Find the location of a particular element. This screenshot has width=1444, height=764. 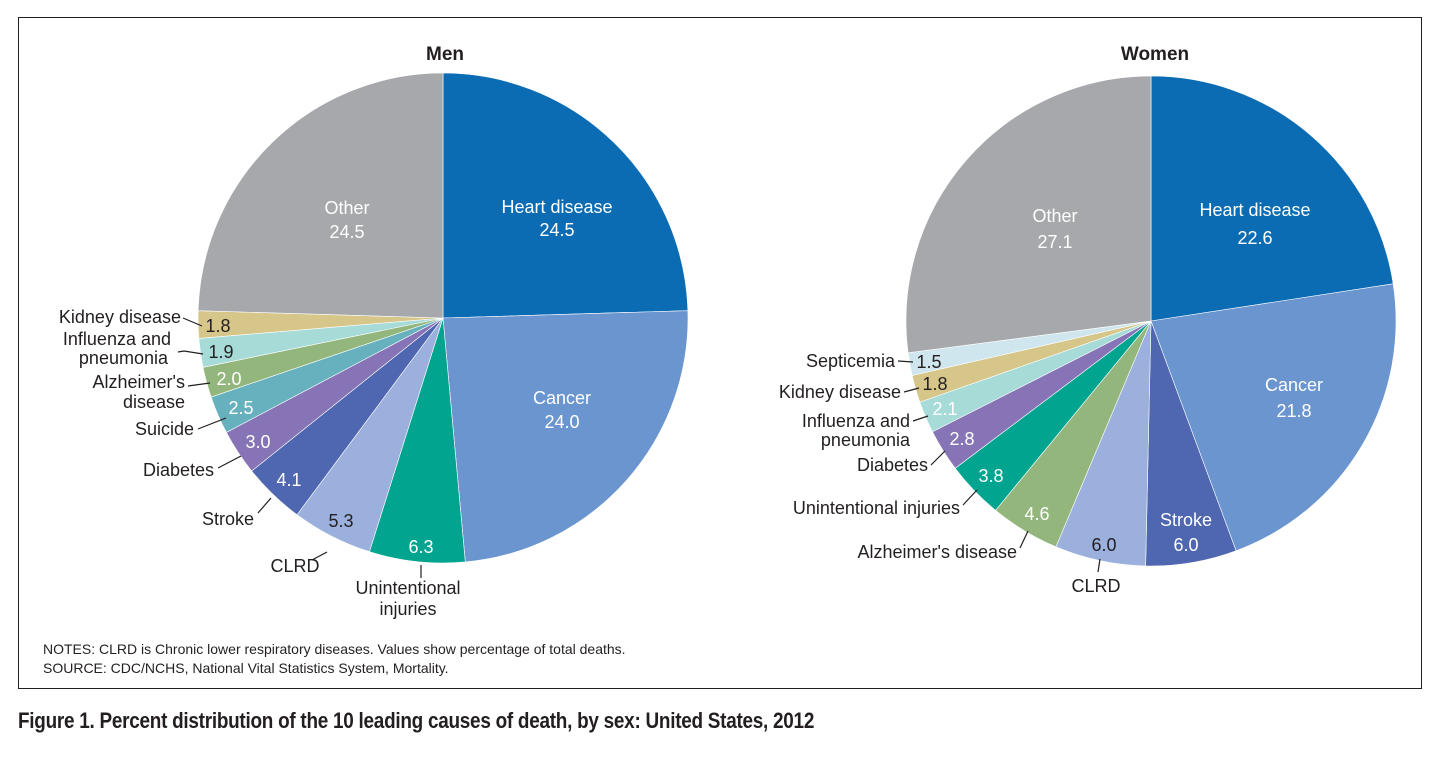

men-diabetes-label: Diabetes is located at coordinates (178, 470).